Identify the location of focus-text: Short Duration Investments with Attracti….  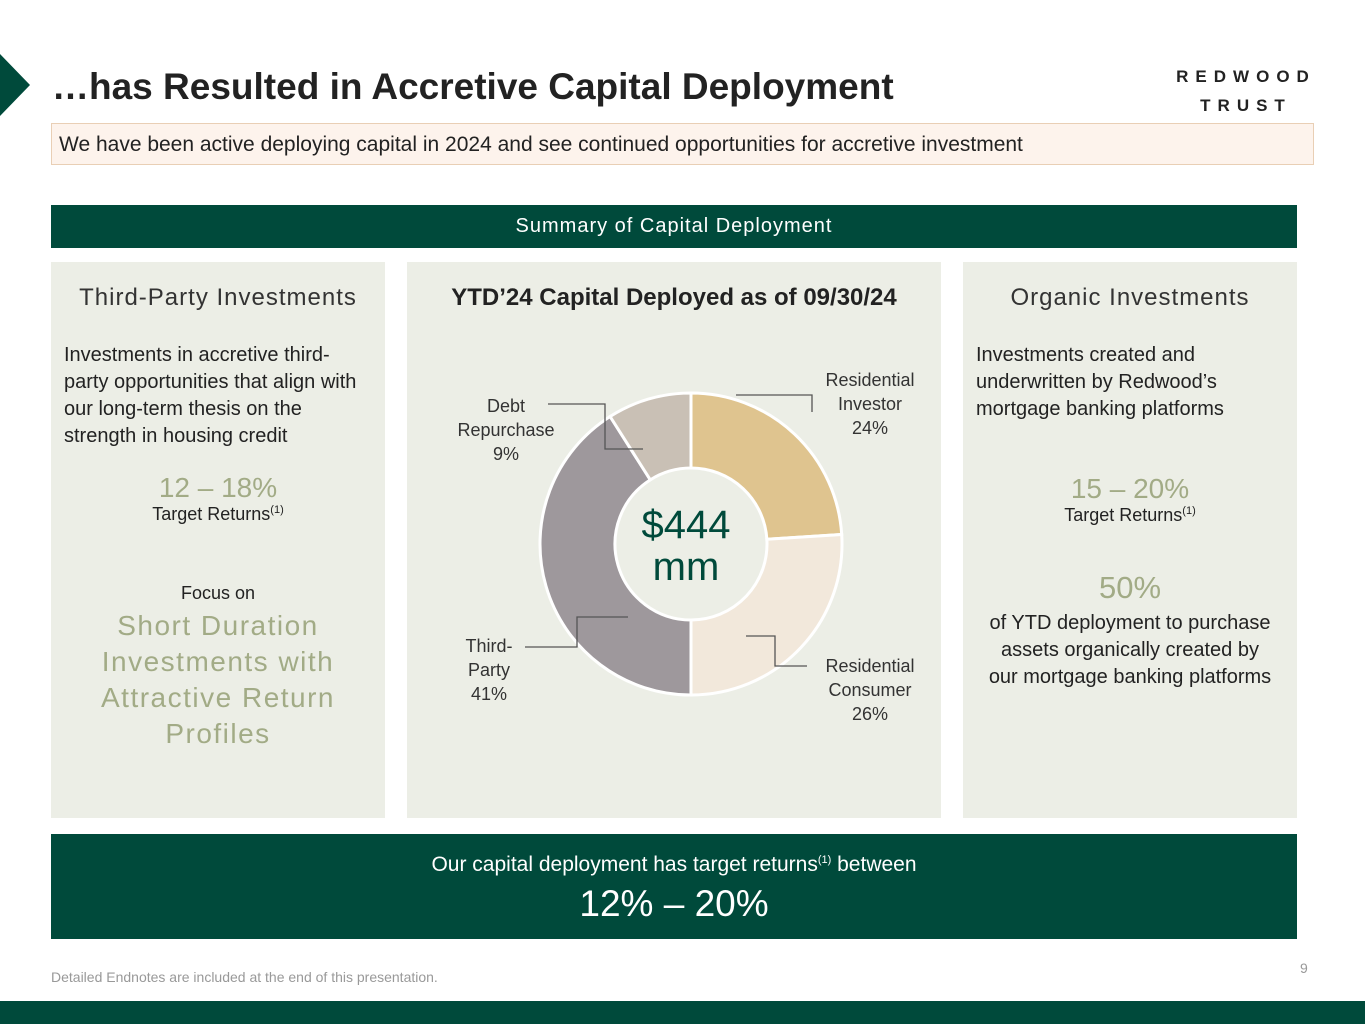
(218, 679).